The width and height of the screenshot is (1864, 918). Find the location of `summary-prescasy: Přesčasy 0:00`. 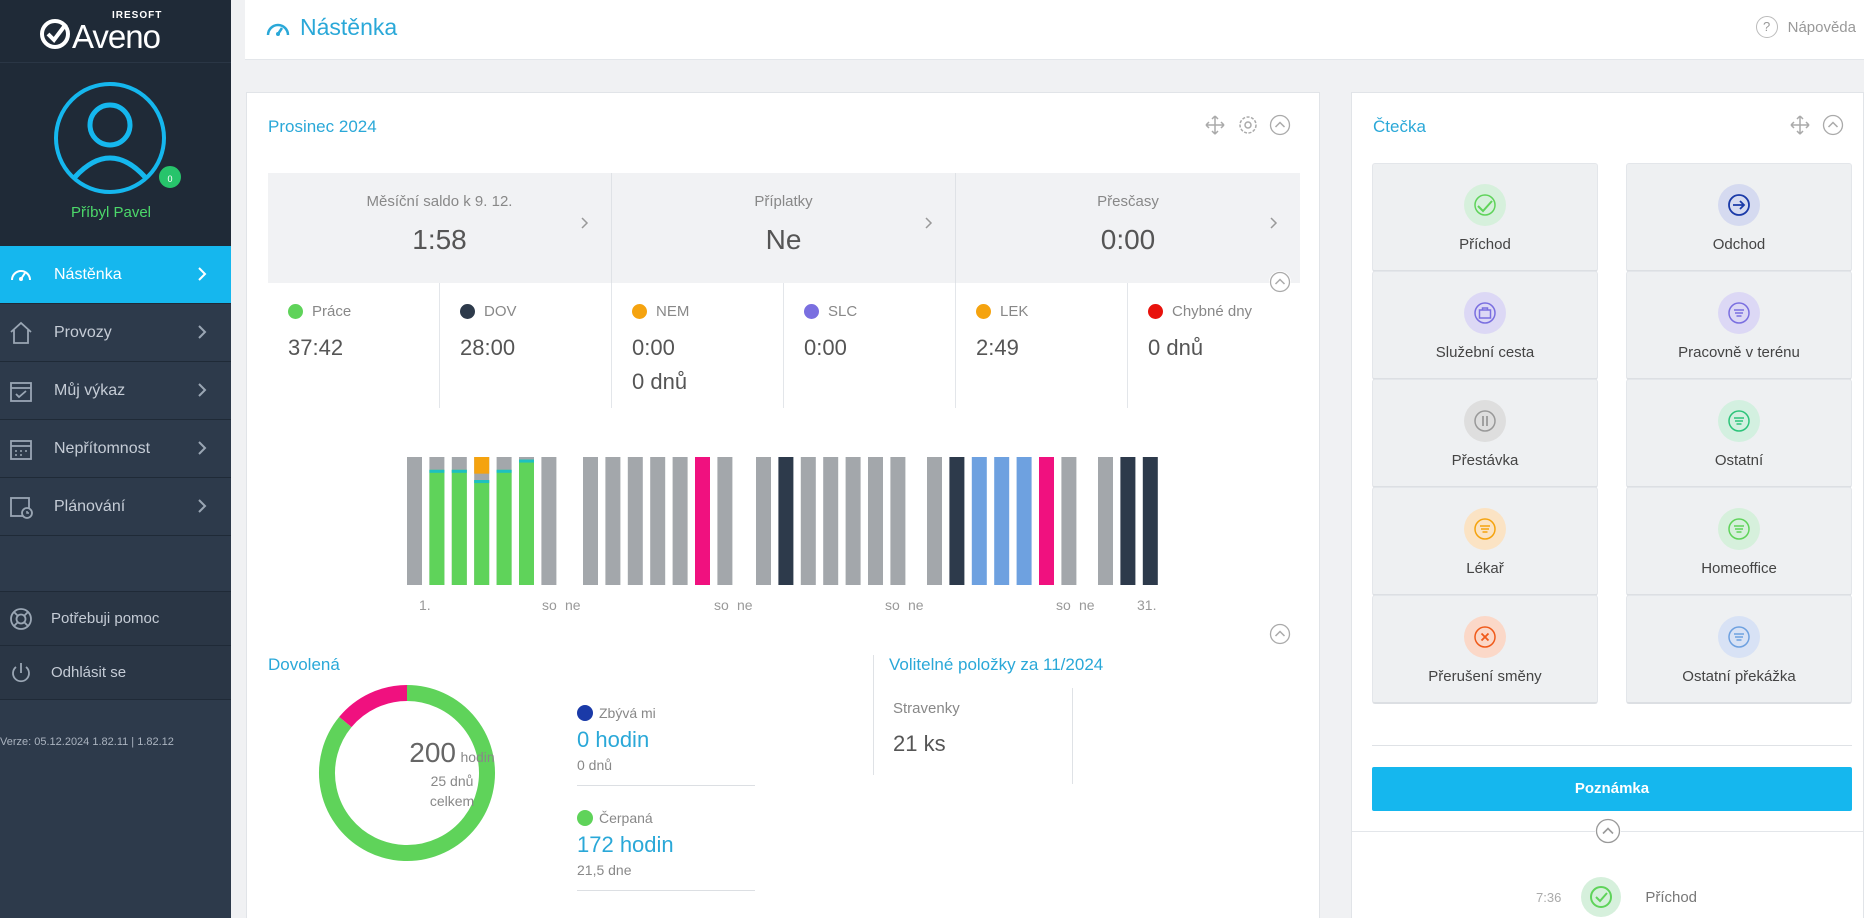

summary-prescasy: Přesčasy 0:00 is located at coordinates (1128, 228).